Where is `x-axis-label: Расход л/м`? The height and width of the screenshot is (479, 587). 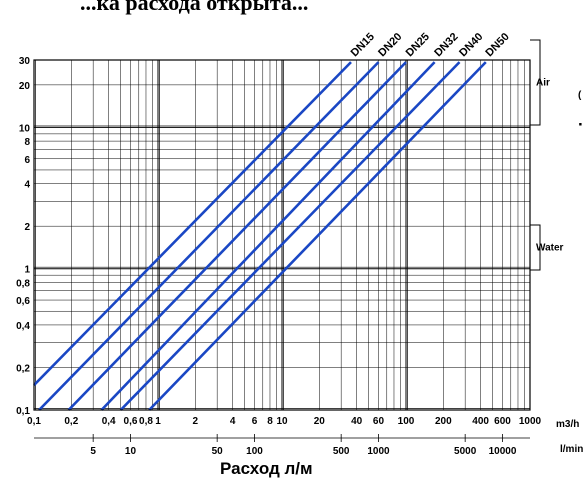 x-axis-label: Расход л/м is located at coordinates (266, 468).